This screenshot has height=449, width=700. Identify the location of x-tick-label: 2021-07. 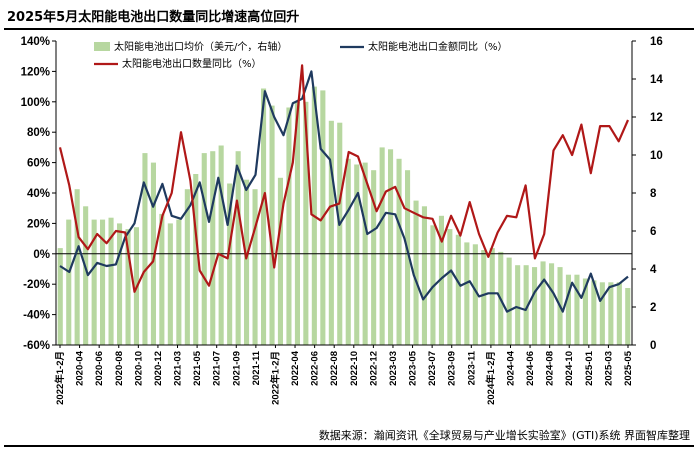
(217, 368).